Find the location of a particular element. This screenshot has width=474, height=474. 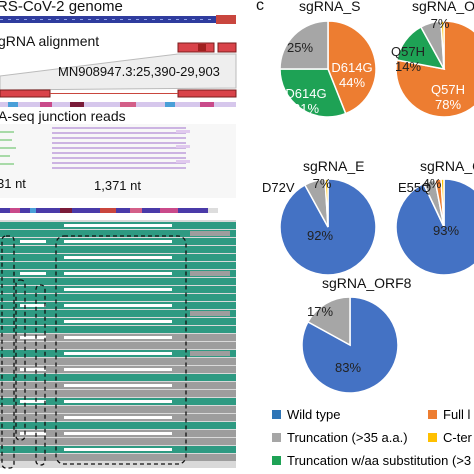

legend-full-length: Full l is located at coordinates (449, 414).